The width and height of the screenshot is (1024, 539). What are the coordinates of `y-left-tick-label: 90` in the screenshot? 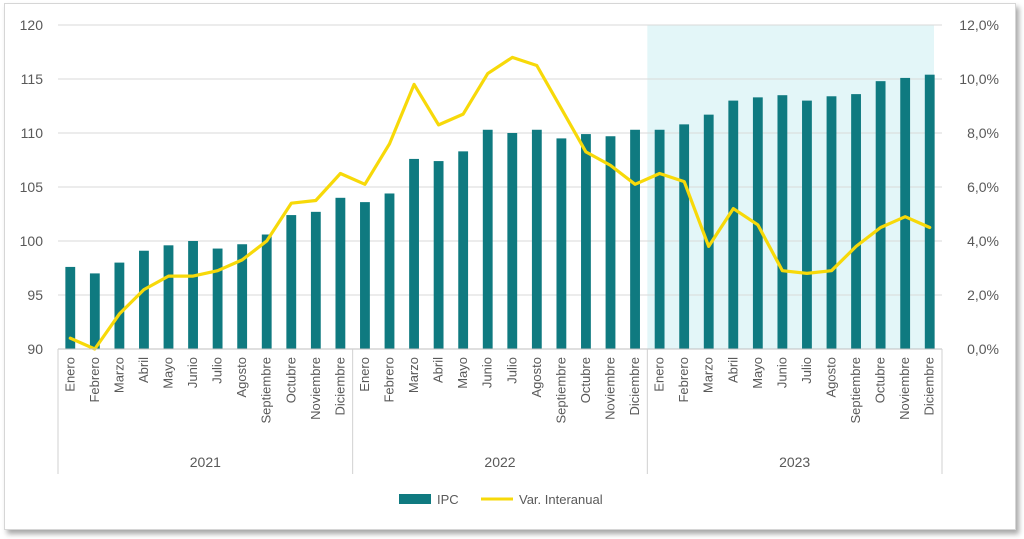 It's located at (35, 349).